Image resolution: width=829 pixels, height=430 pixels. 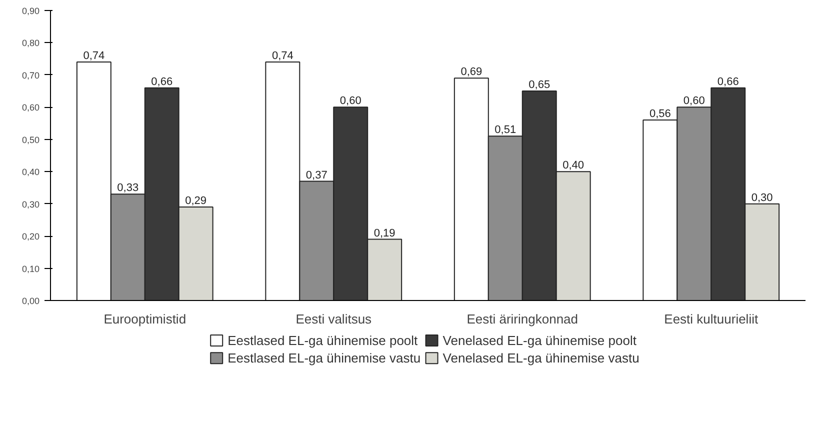 What do you see at coordinates (334, 319) in the screenshot?
I see `x-tick-label: Eesti valitsus` at bounding box center [334, 319].